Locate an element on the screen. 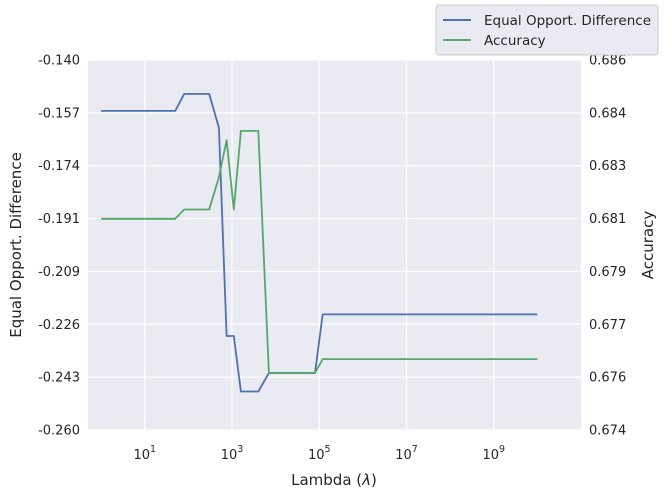 This screenshot has height=500, width=665. y-tick-label-right: 0.674 is located at coordinates (607, 431).